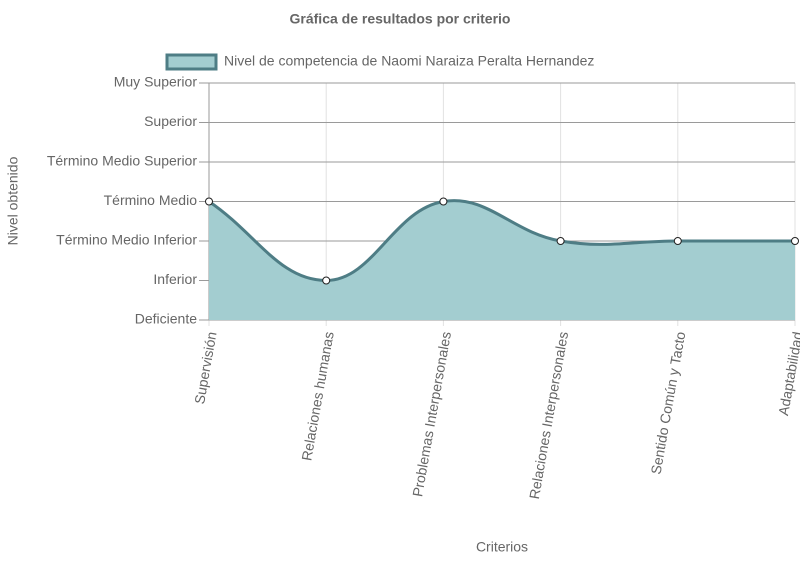 Image resolution: width=800 pixels, height=567 pixels. Describe the element at coordinates (175, 279) in the screenshot. I see `y-tick-label: Inferior` at that location.